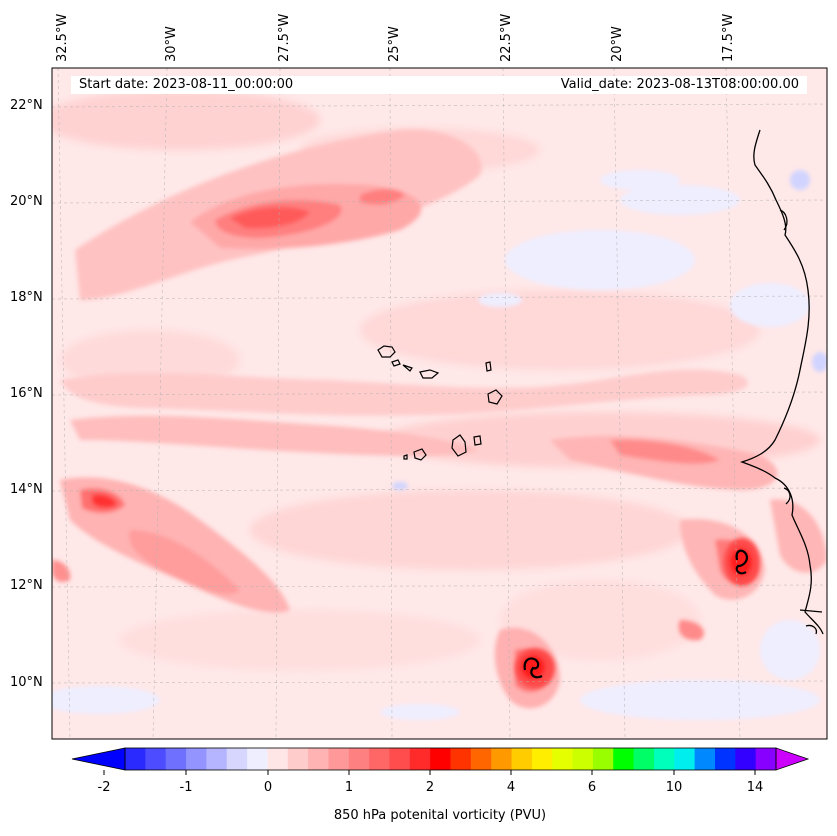  Describe the element at coordinates (674, 787) in the screenshot. I see `colorbar-tick-label: 10` at that location.